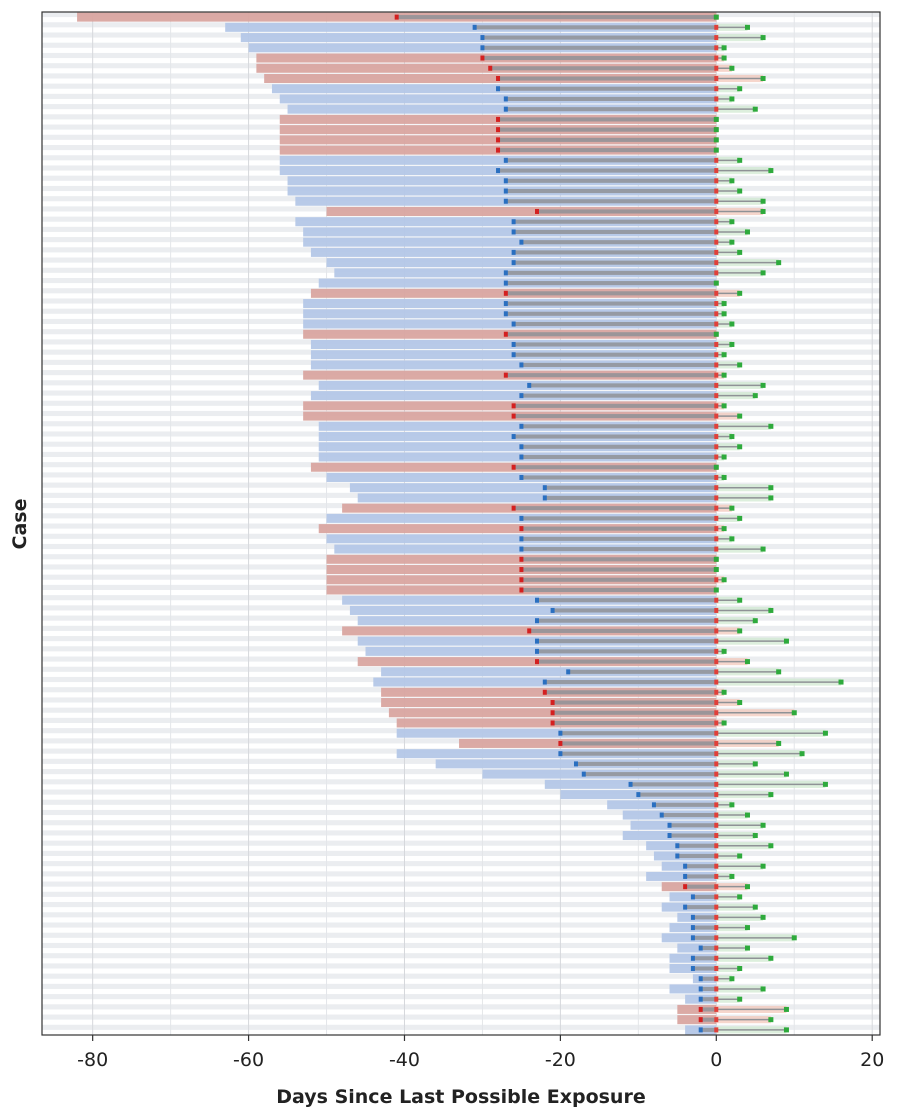 Image resolution: width=908 pixels, height=1117 pixels. I want to click on x-tick-label: -20, so click(560, 1060).